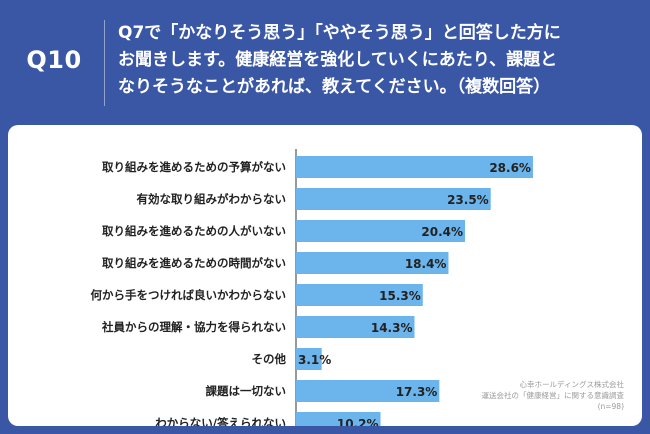 The width and height of the screenshot is (650, 434). Describe the element at coordinates (194, 167) in the screenshot. I see `category-label: 取り組みを進めるための予算がない` at that location.